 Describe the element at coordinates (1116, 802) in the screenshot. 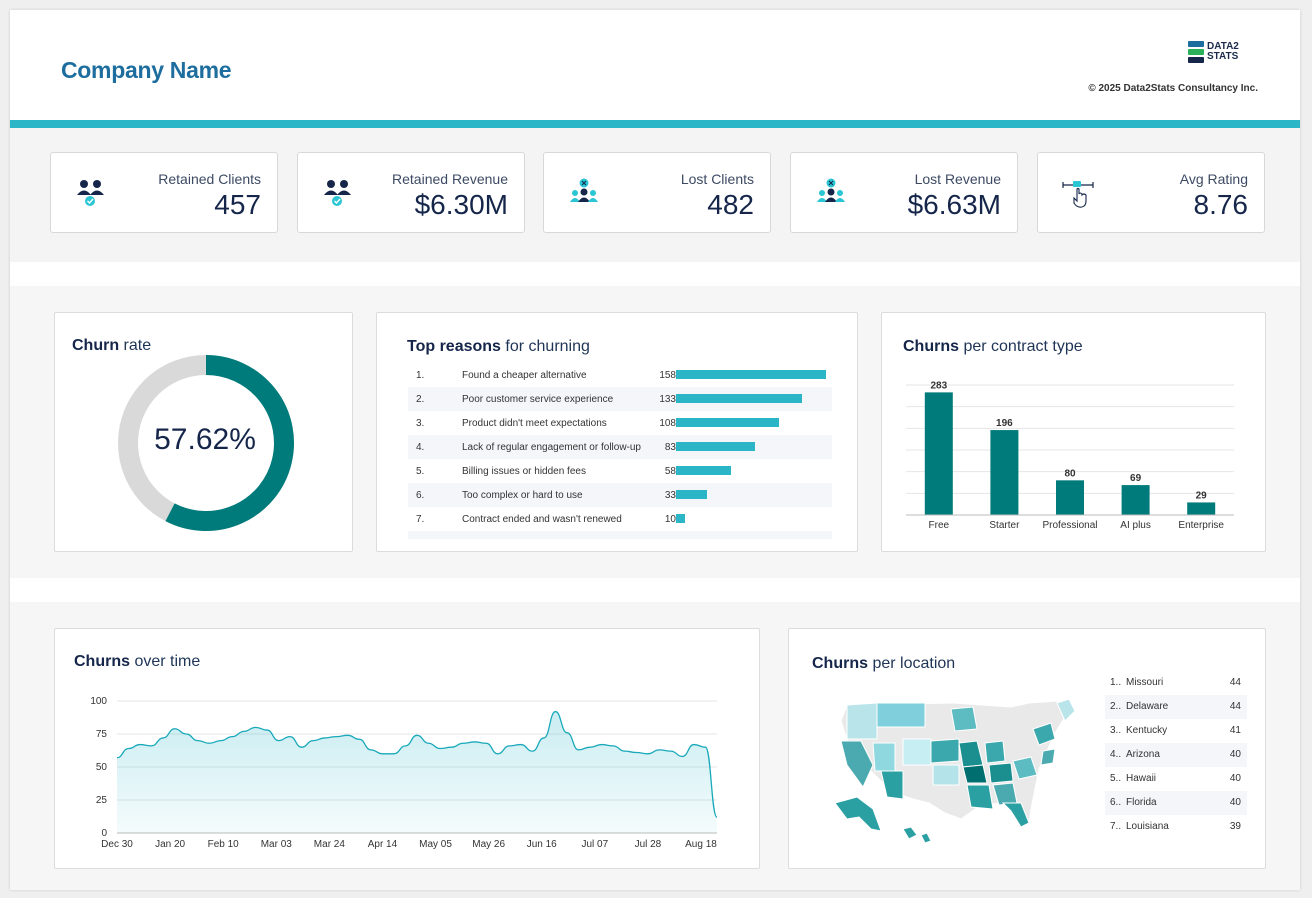

I see `row-rank: 6..` at that location.